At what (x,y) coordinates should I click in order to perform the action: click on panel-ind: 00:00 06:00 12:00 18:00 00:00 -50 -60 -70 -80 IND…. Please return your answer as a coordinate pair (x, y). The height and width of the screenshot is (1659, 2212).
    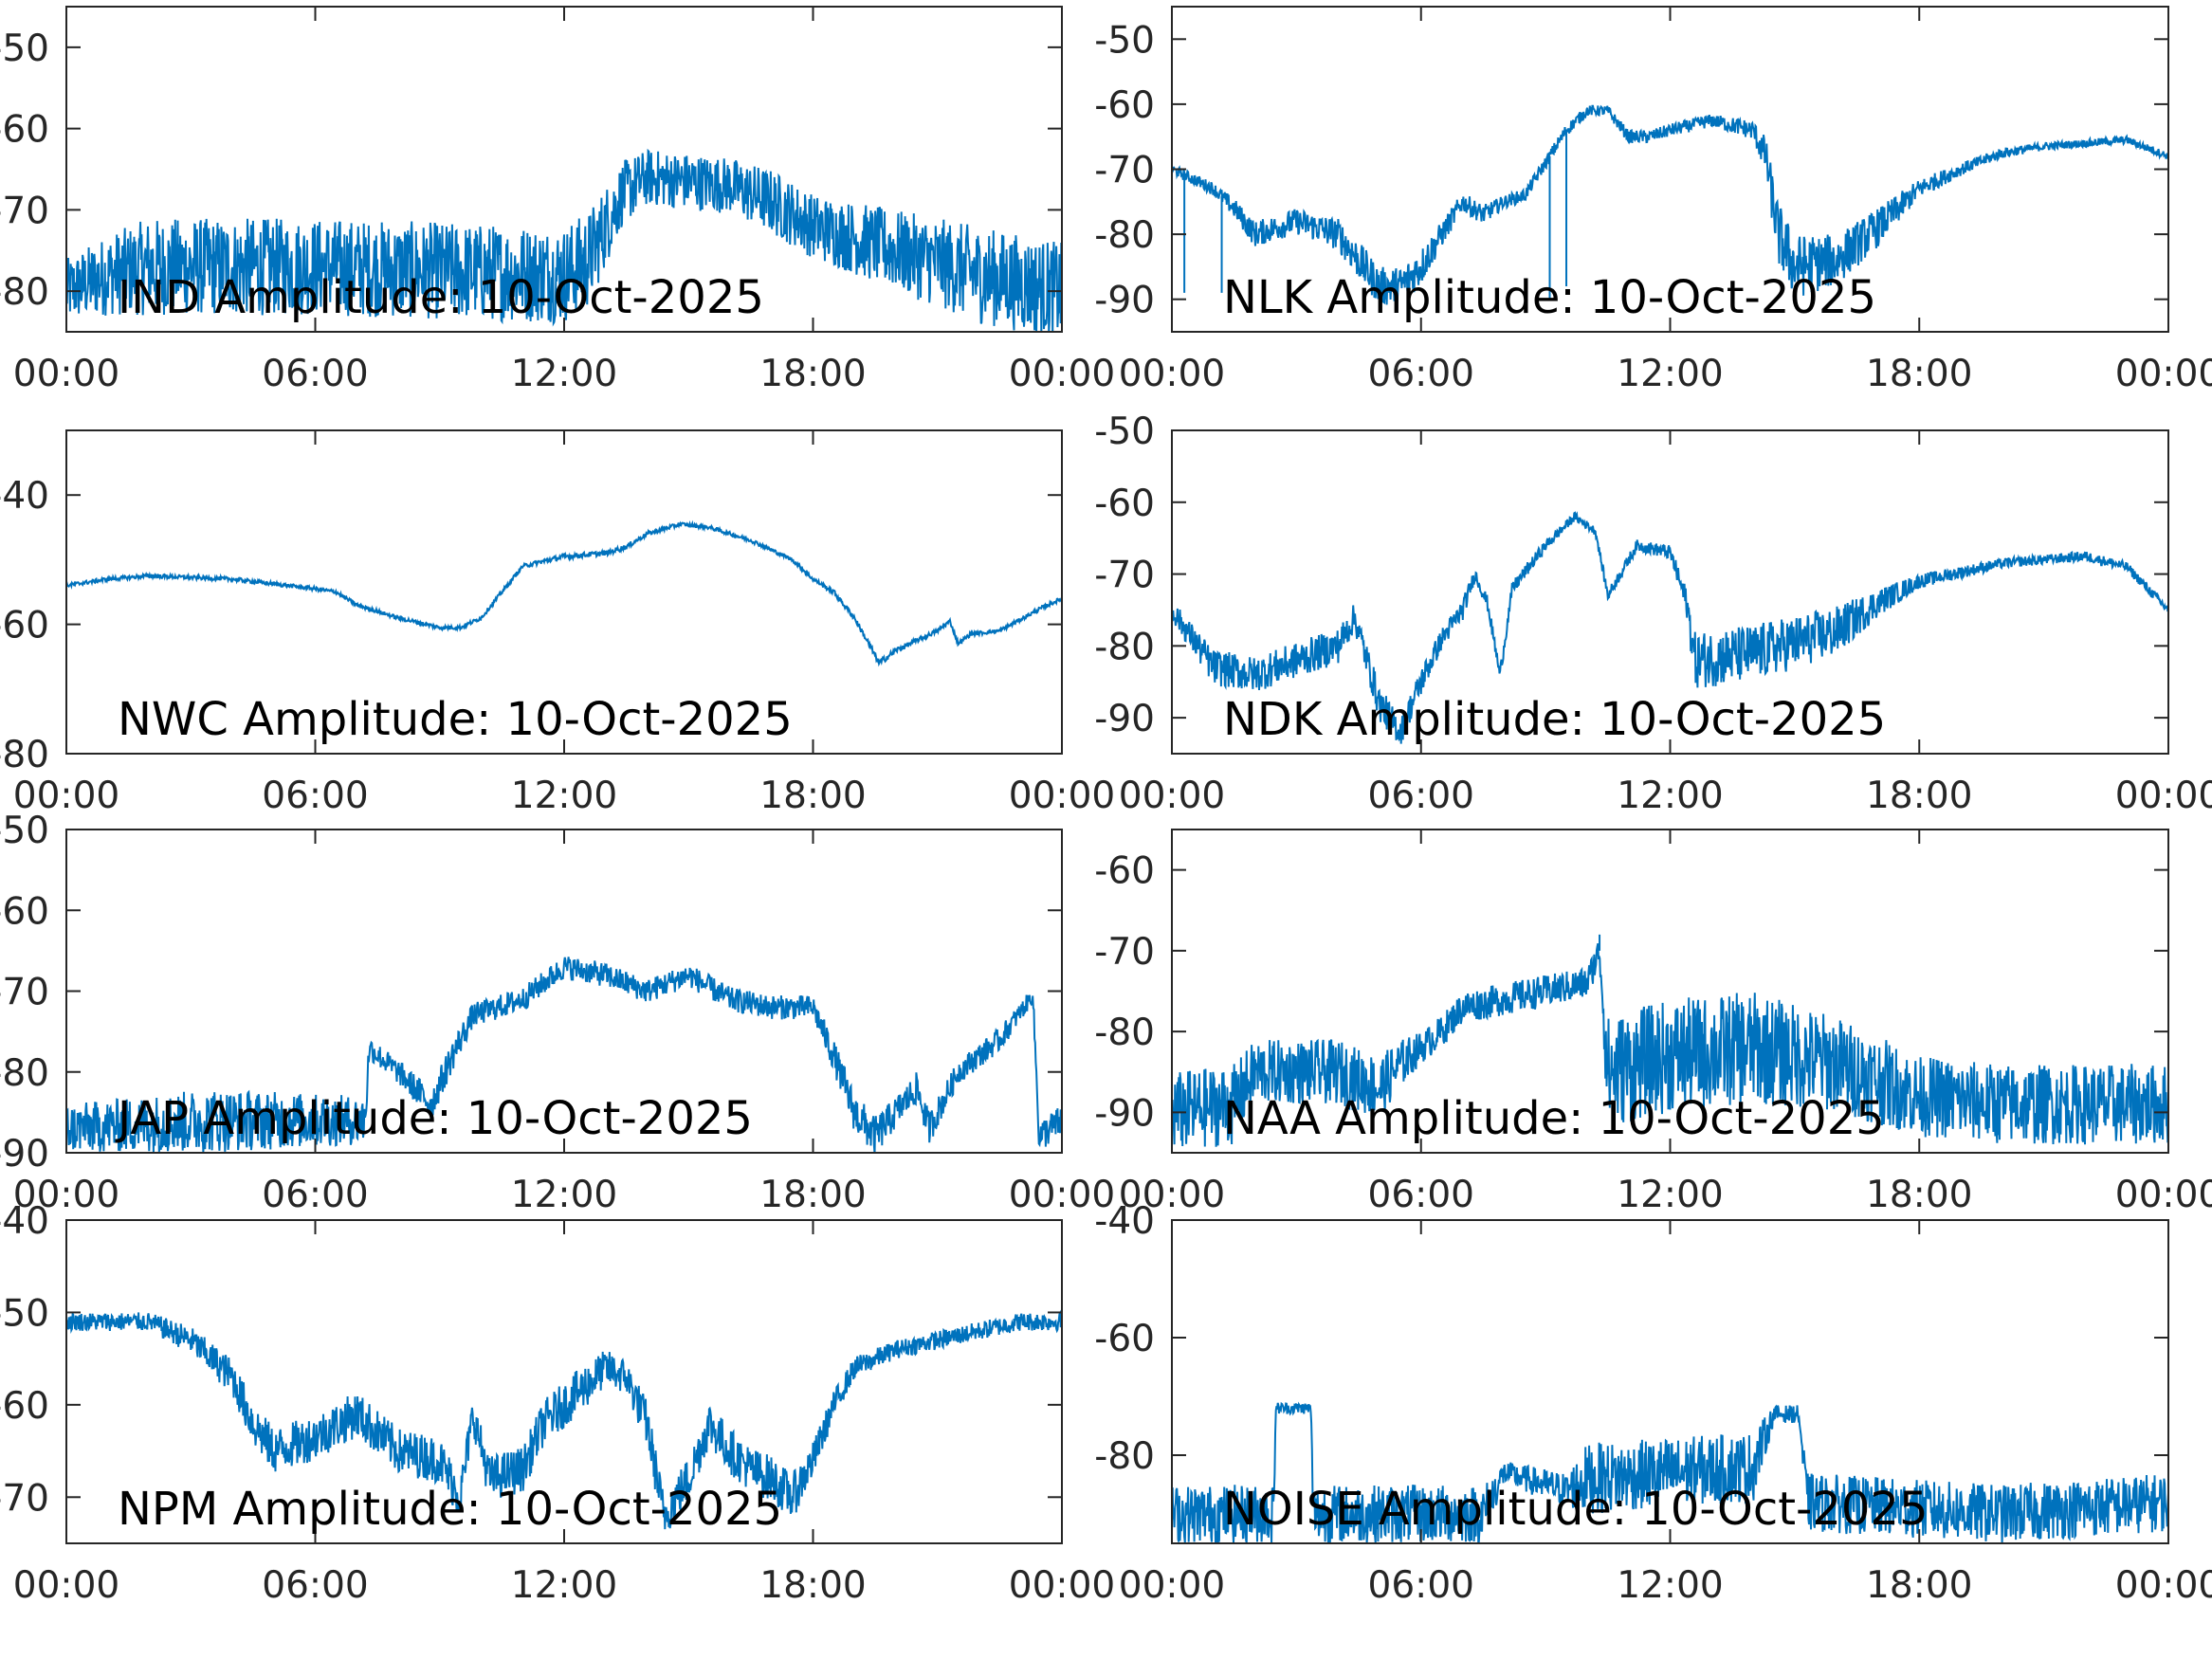
    Looking at the image, I should click on (557, 200).